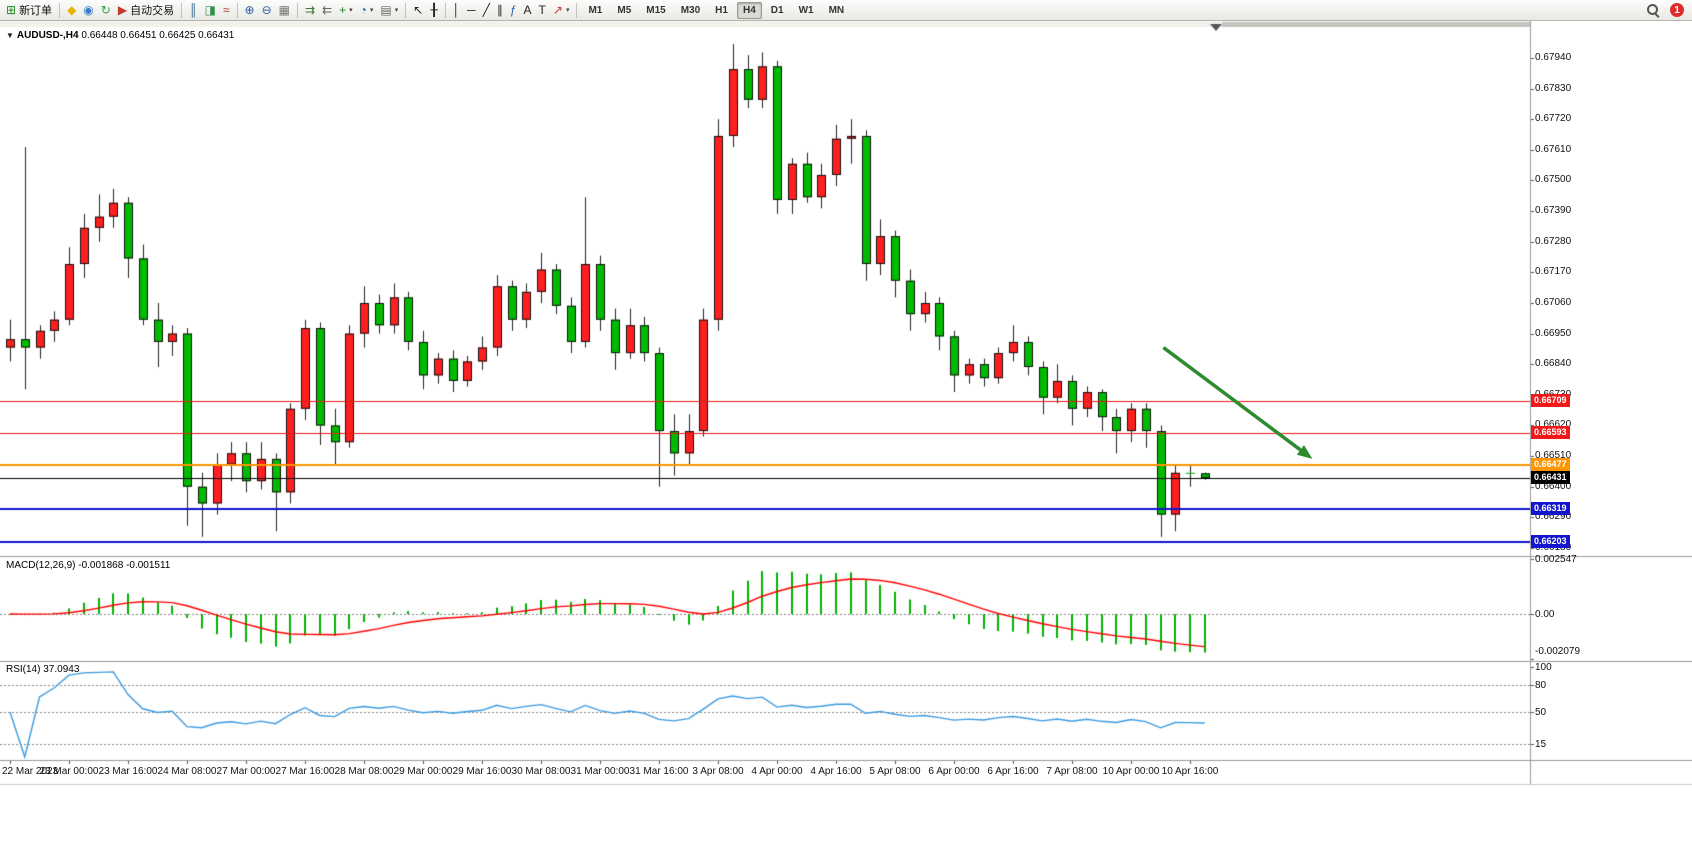 The image size is (1692, 847). I want to click on line-chart-icon: ≈, so click(226, 10).